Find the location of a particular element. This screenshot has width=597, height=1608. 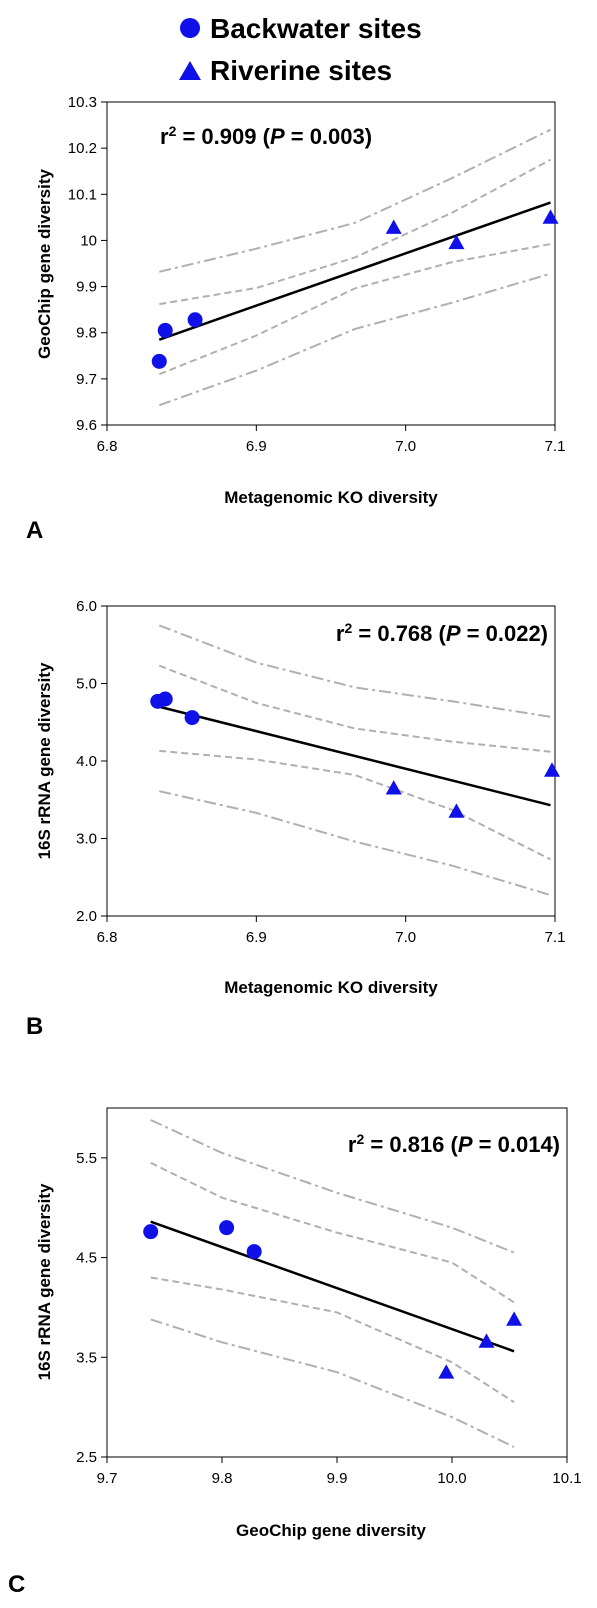

y-tick-label: 9.8 is located at coordinates (86, 333).